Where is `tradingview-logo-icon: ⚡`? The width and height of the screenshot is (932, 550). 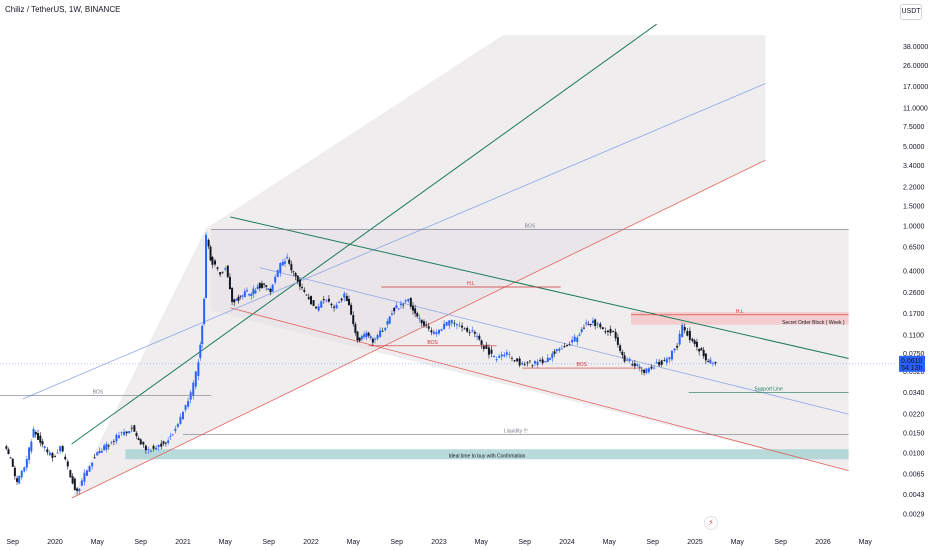
tradingview-logo-icon: ⚡ is located at coordinates (711, 523).